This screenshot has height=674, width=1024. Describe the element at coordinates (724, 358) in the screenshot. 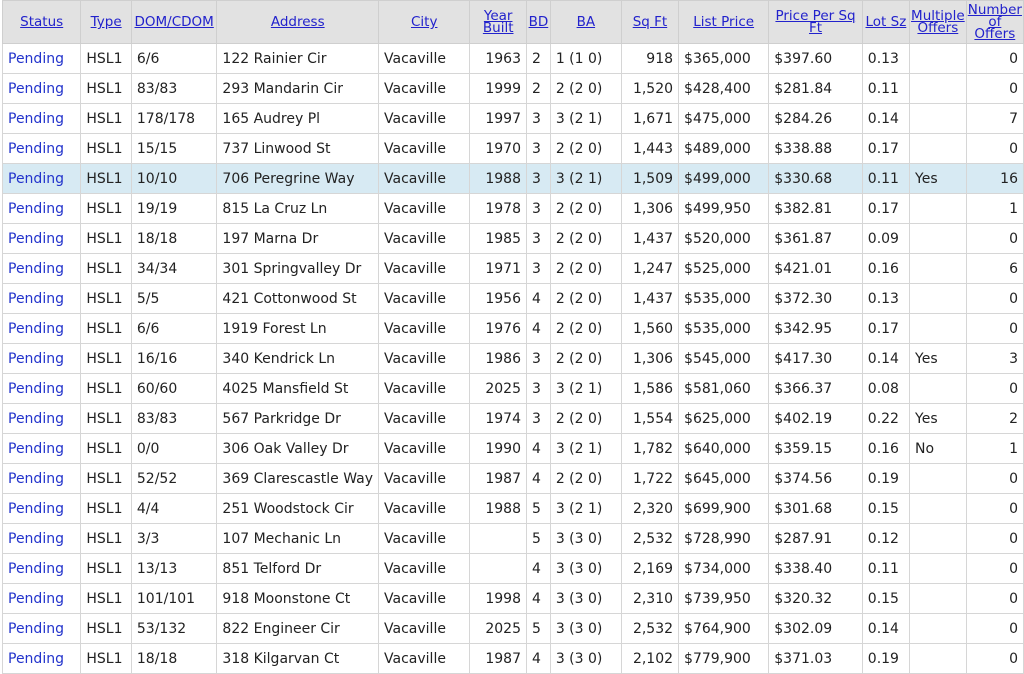

I see `cell-list-price: $545,000` at that location.